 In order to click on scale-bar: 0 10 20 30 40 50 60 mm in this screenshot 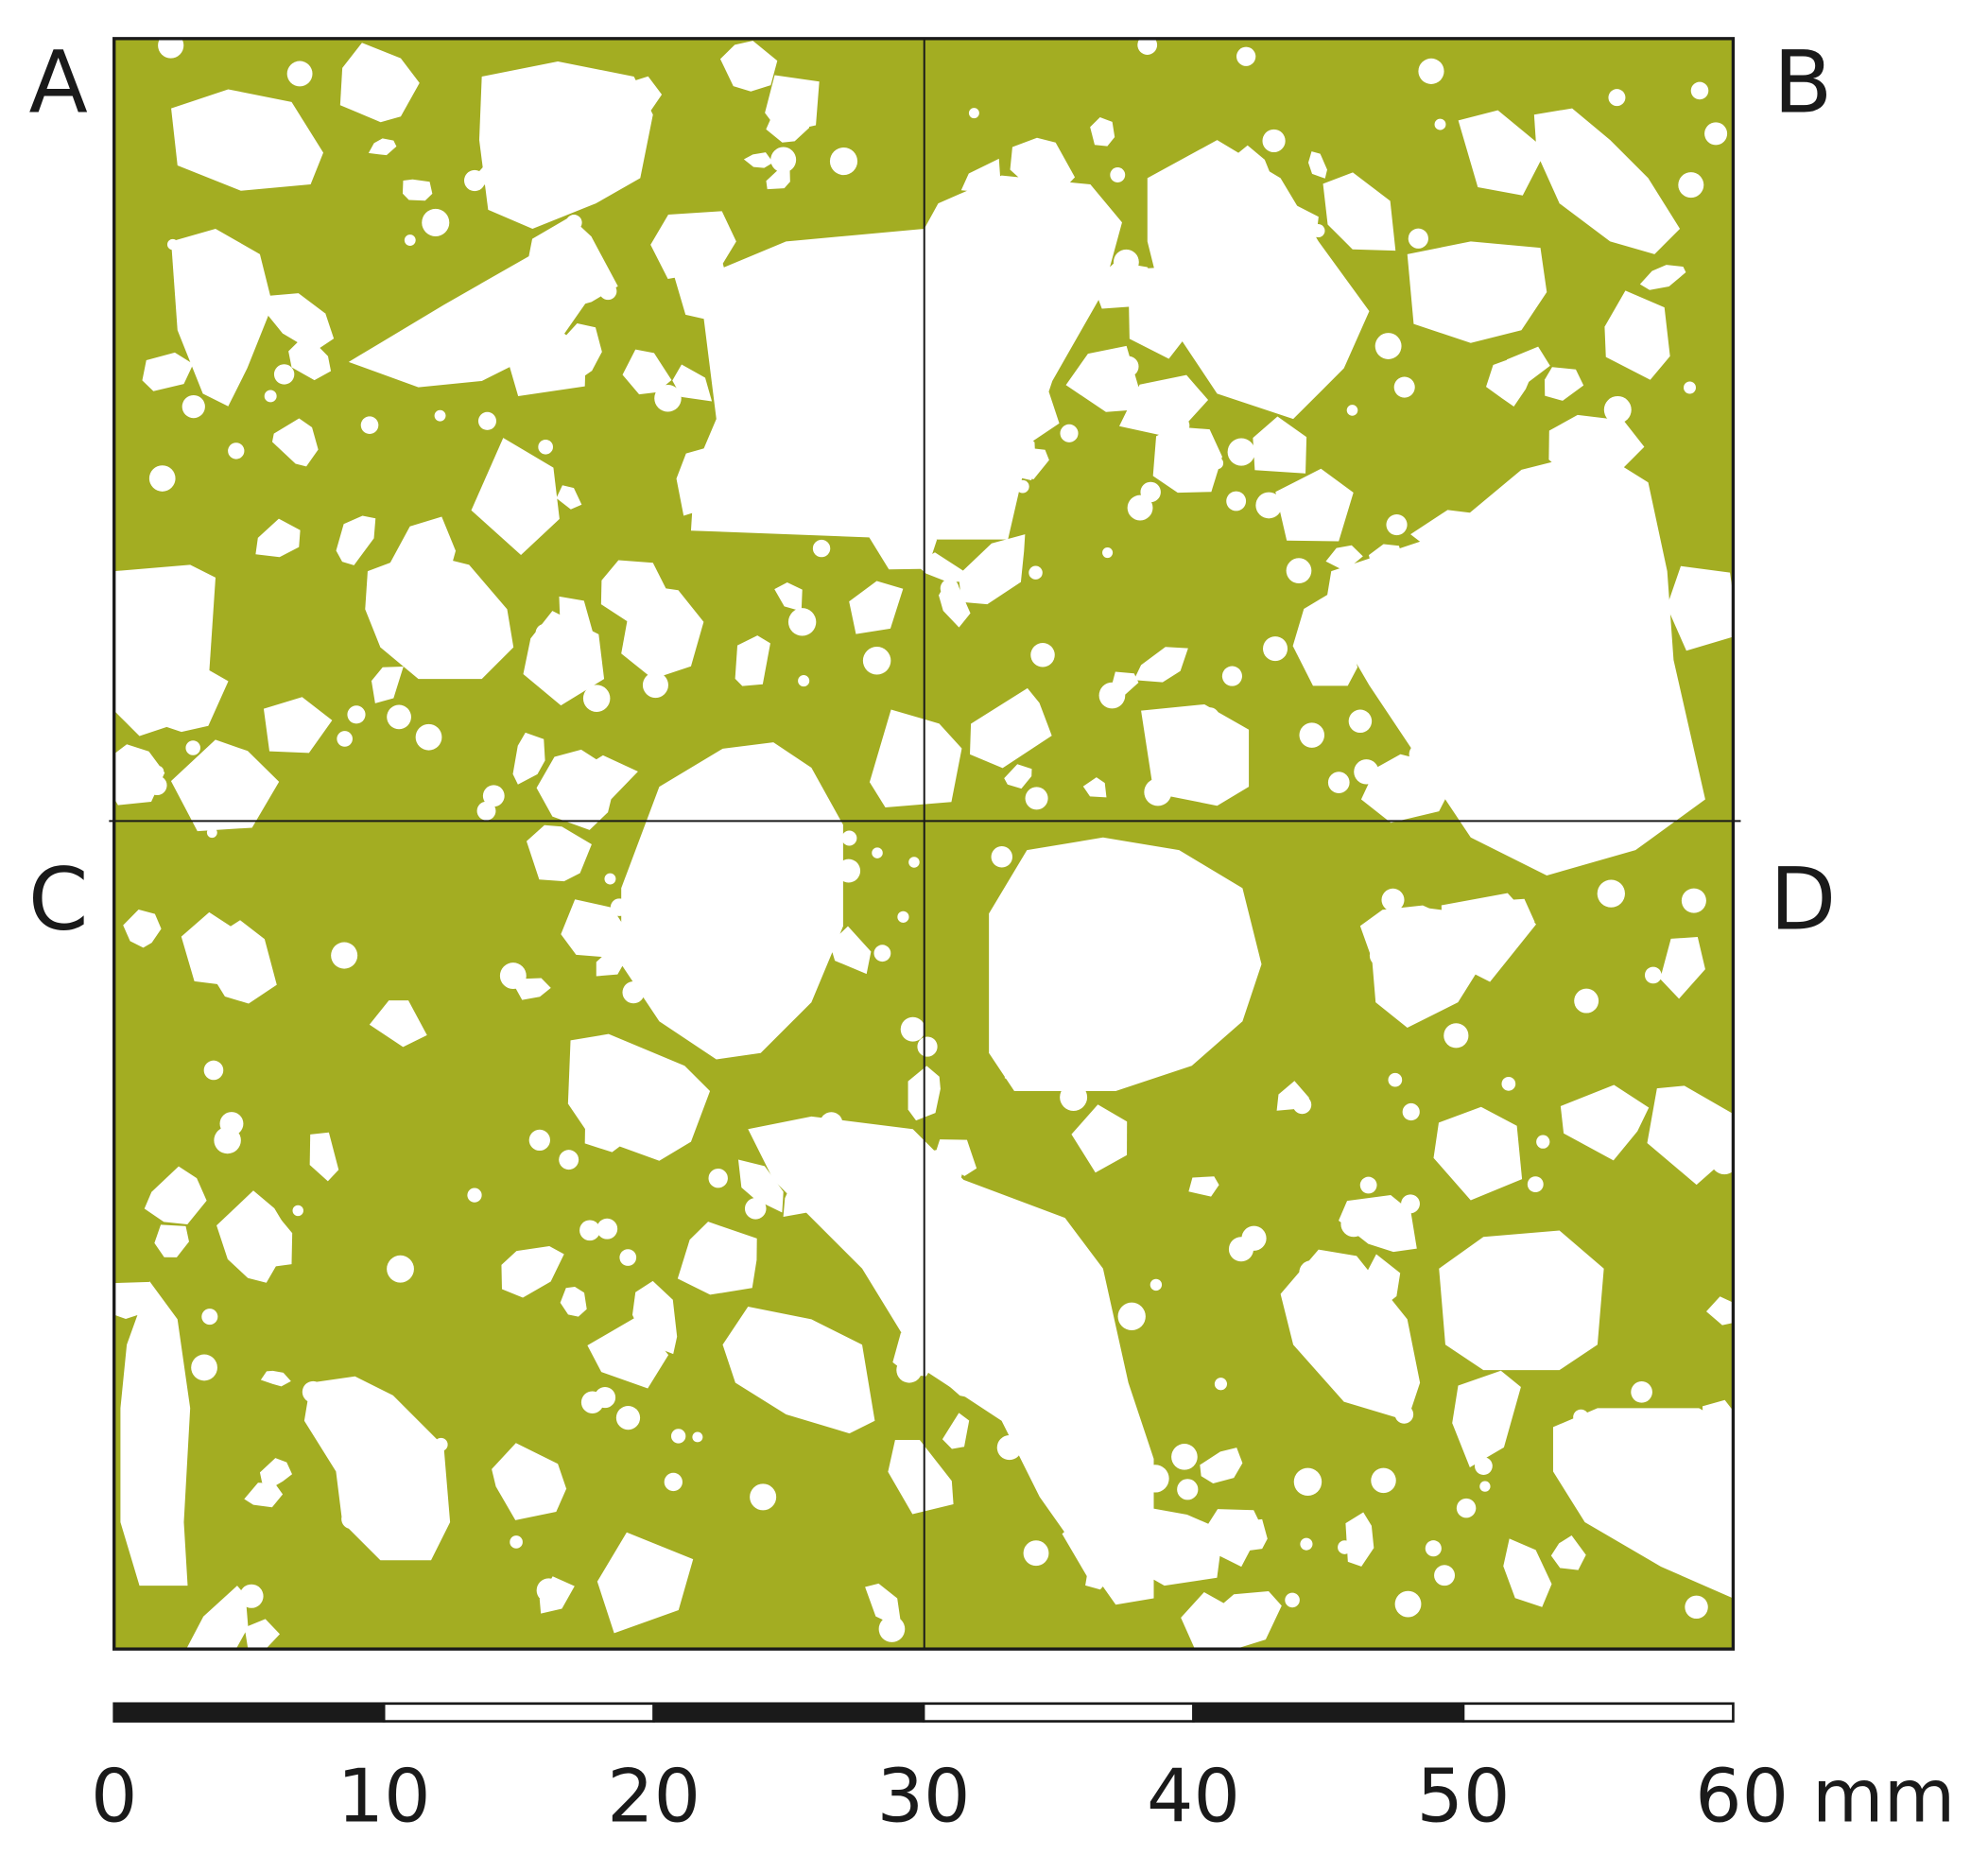, I will do `click(1023, 1771)`.